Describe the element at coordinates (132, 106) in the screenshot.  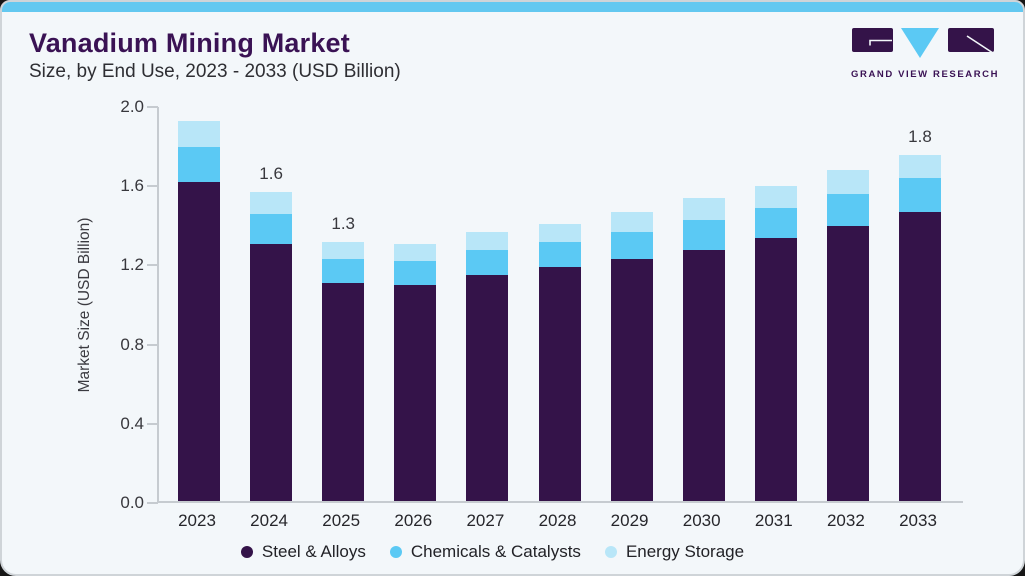
I see `y-tick-label: 2.0` at that location.